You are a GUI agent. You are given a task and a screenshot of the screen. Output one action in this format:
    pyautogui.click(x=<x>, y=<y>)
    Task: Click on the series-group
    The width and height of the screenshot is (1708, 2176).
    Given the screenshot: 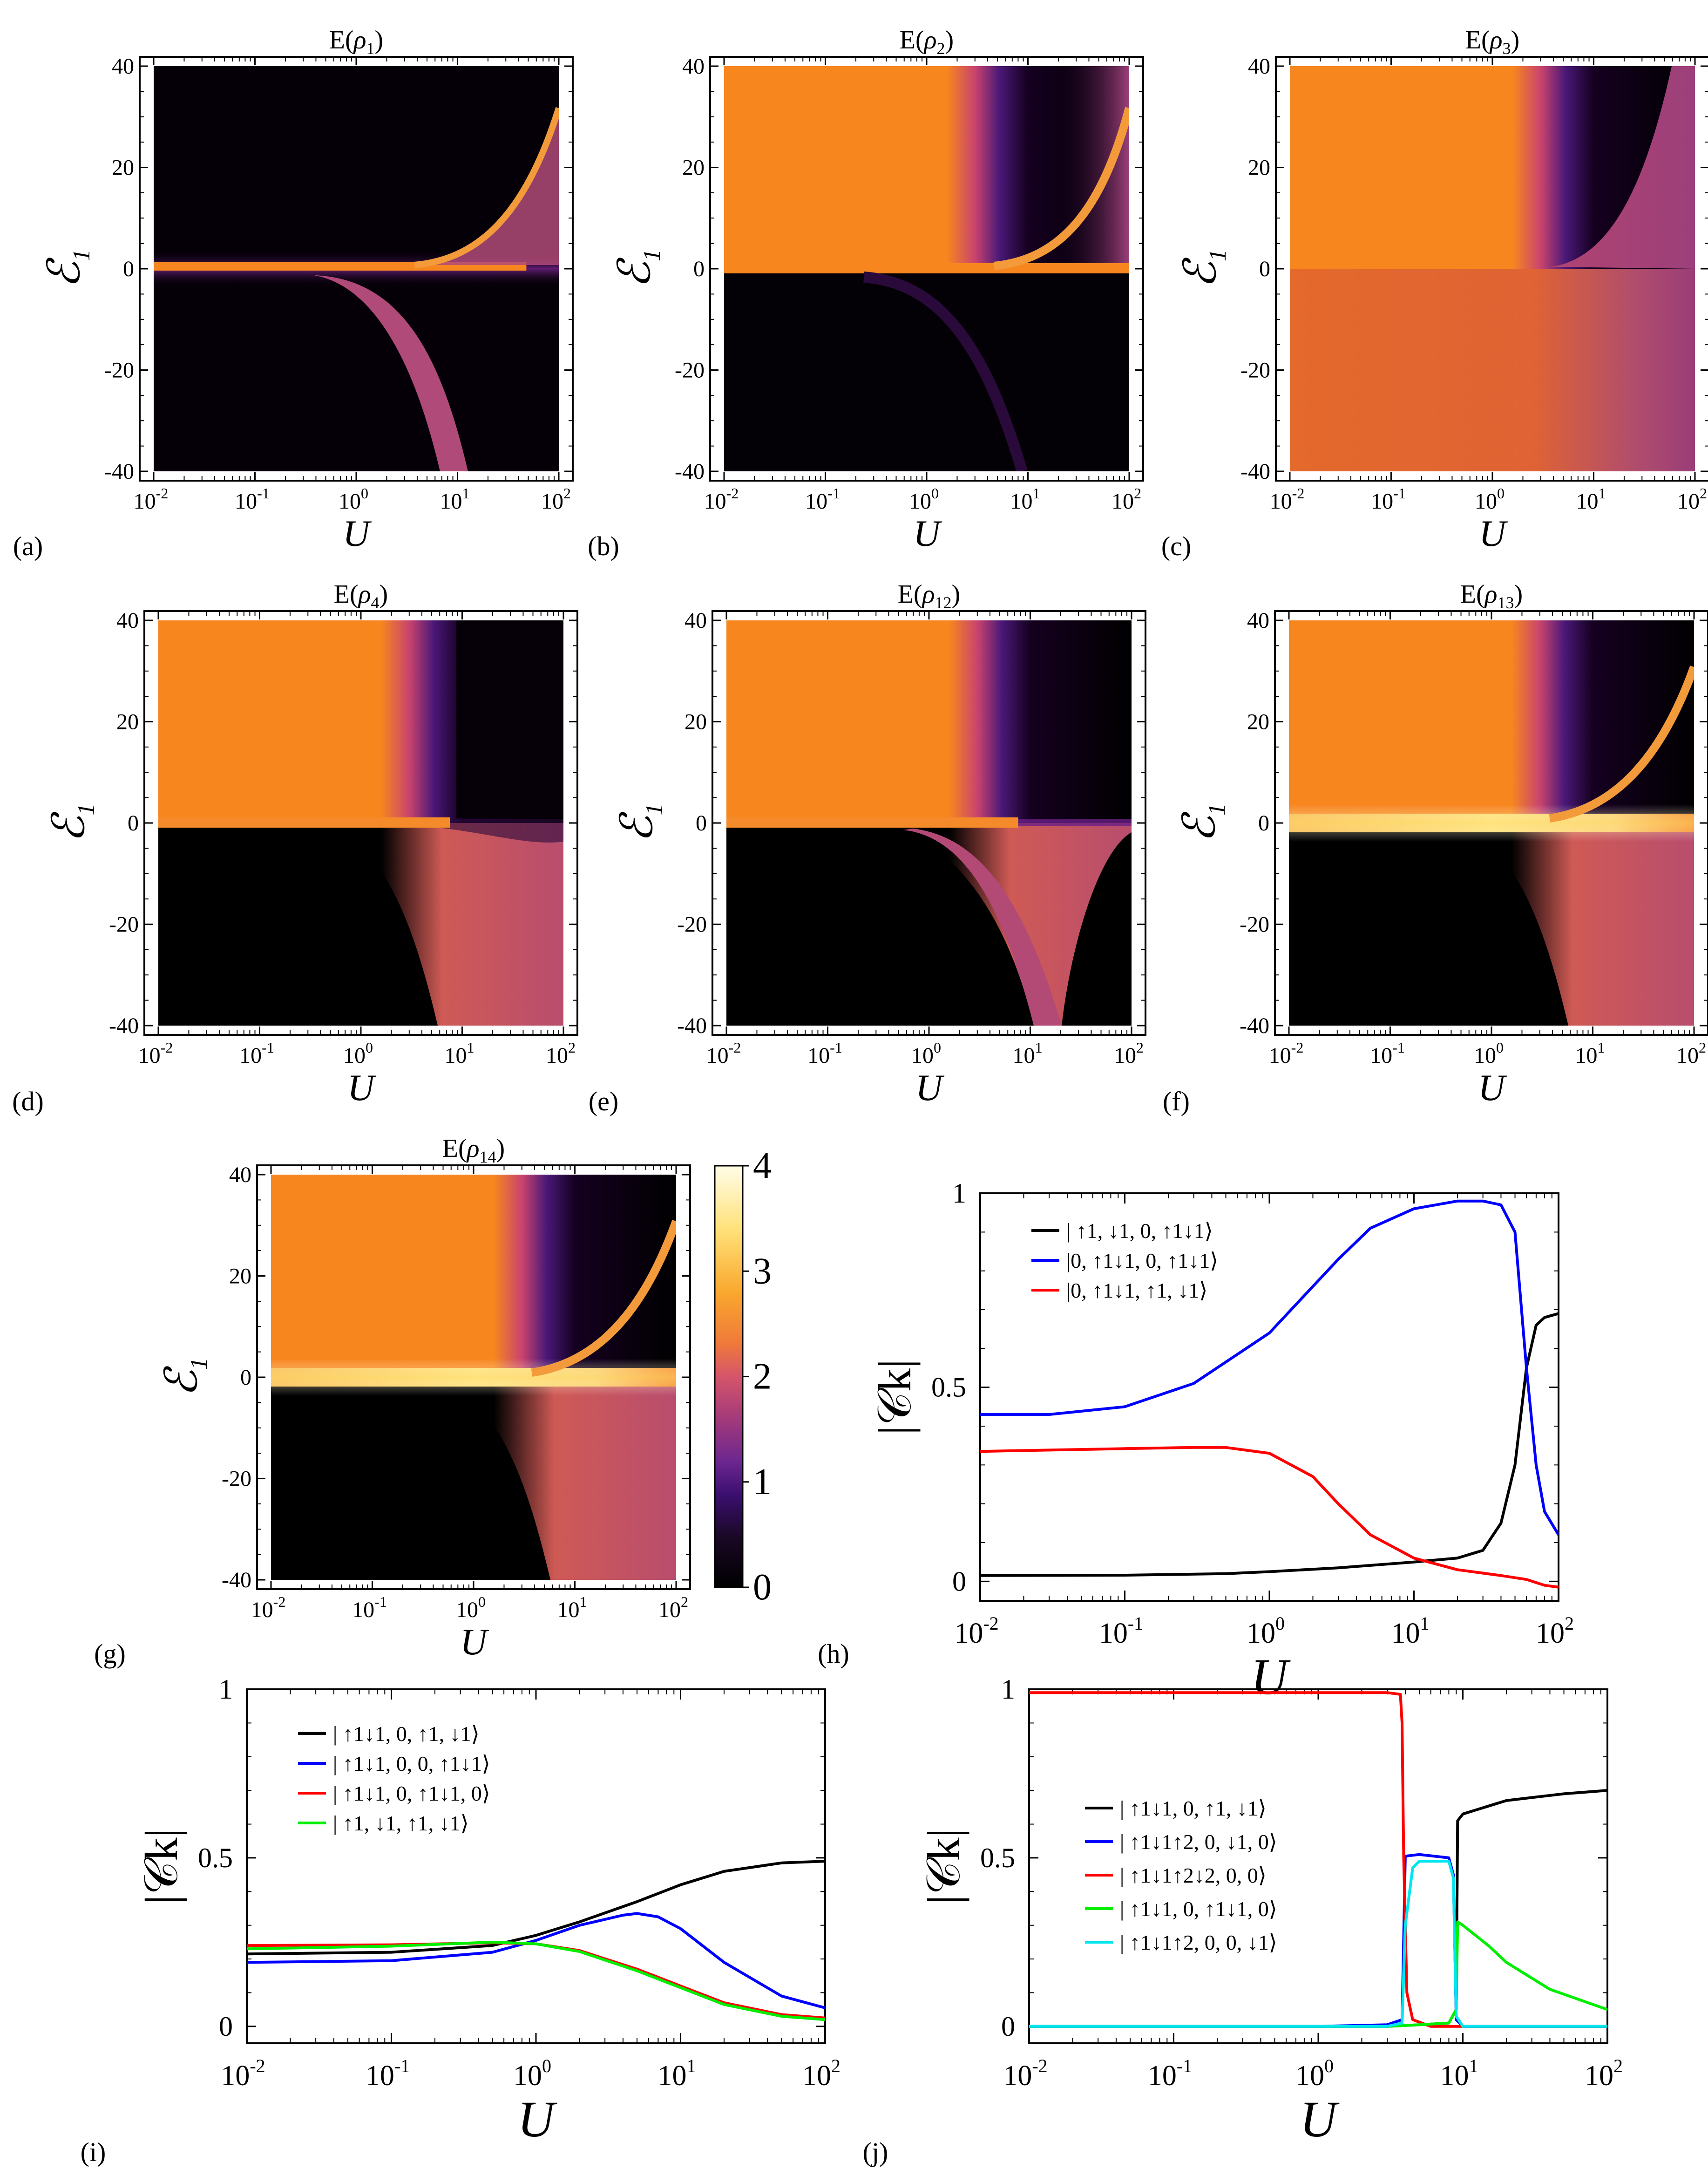 What is the action you would take?
    pyautogui.click(x=536, y=1940)
    